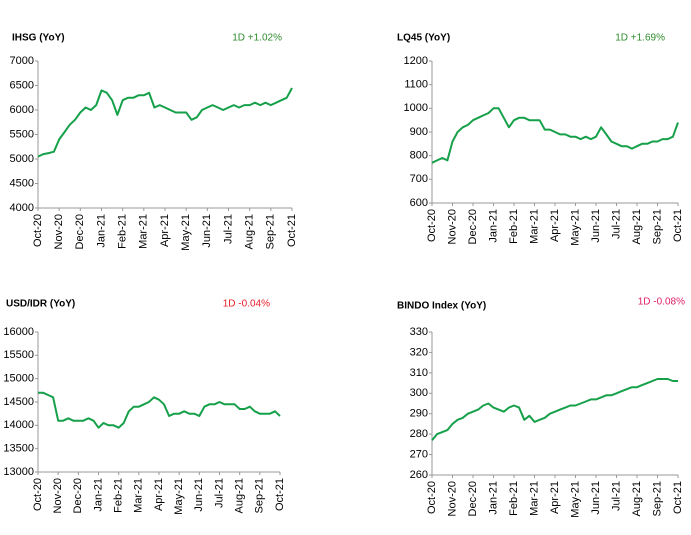  I want to click on y-tick-label: 14000, so click(18, 425).